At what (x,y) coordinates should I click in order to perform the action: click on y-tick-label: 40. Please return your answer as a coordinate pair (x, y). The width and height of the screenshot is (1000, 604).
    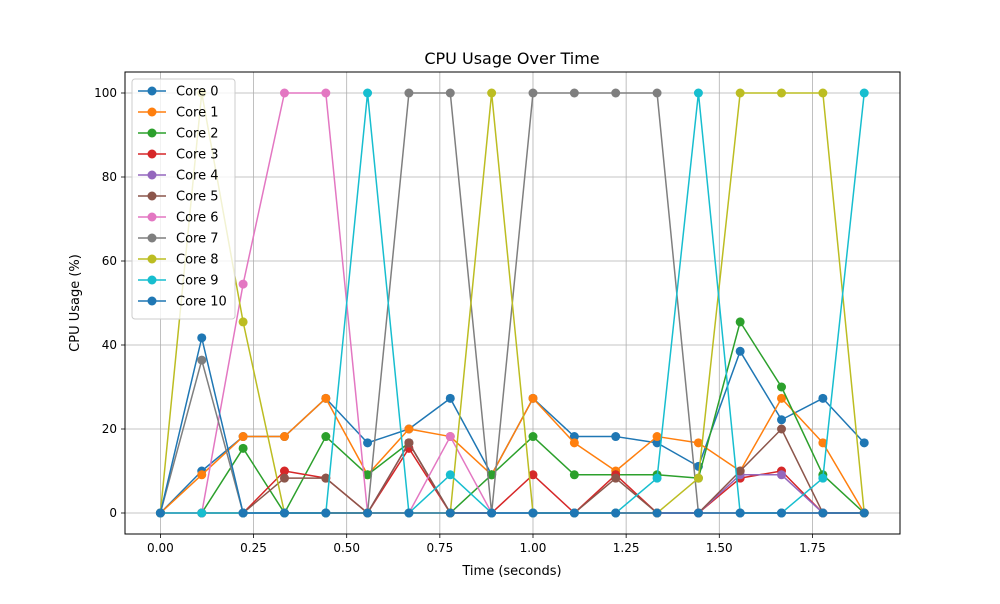
    Looking at the image, I should click on (109, 345).